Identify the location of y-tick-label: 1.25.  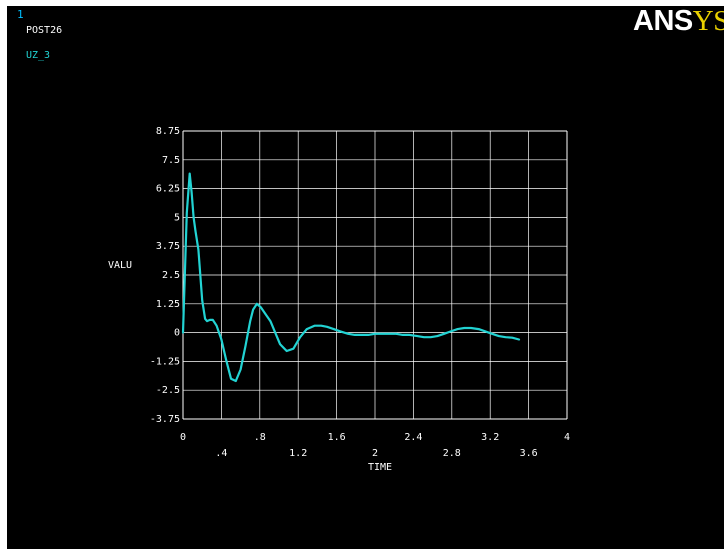
(168, 304).